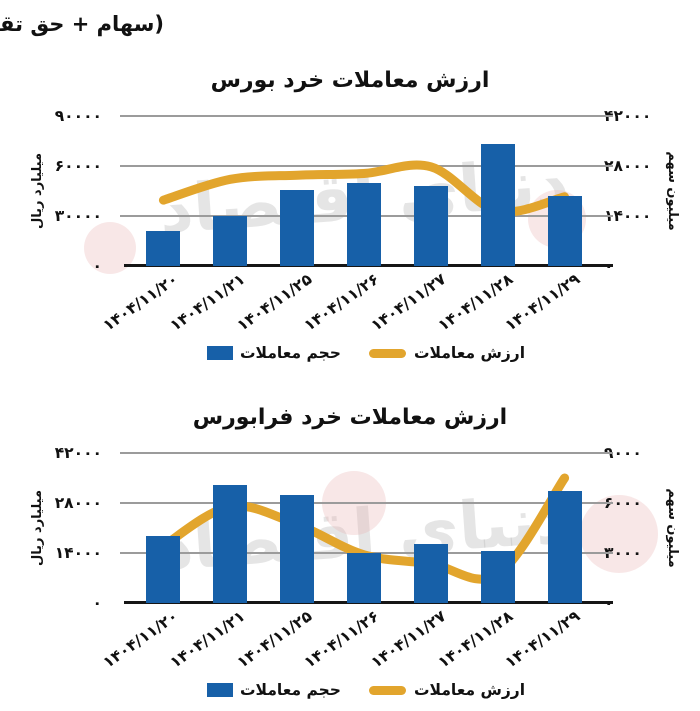 This screenshot has width=700, height=711. I want to click on y-right-tick: ۹۰۰۰, so click(623, 453).